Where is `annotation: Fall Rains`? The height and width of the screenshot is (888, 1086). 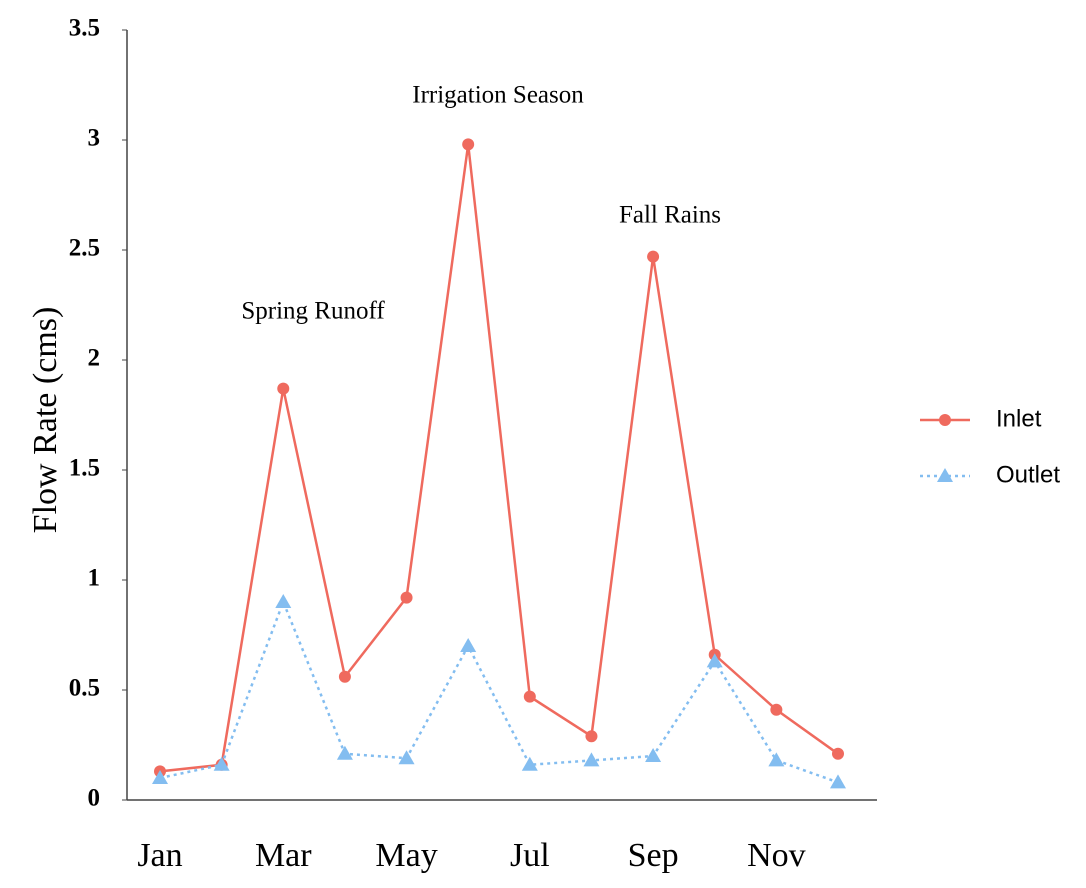 annotation: Fall Rains is located at coordinates (670, 215).